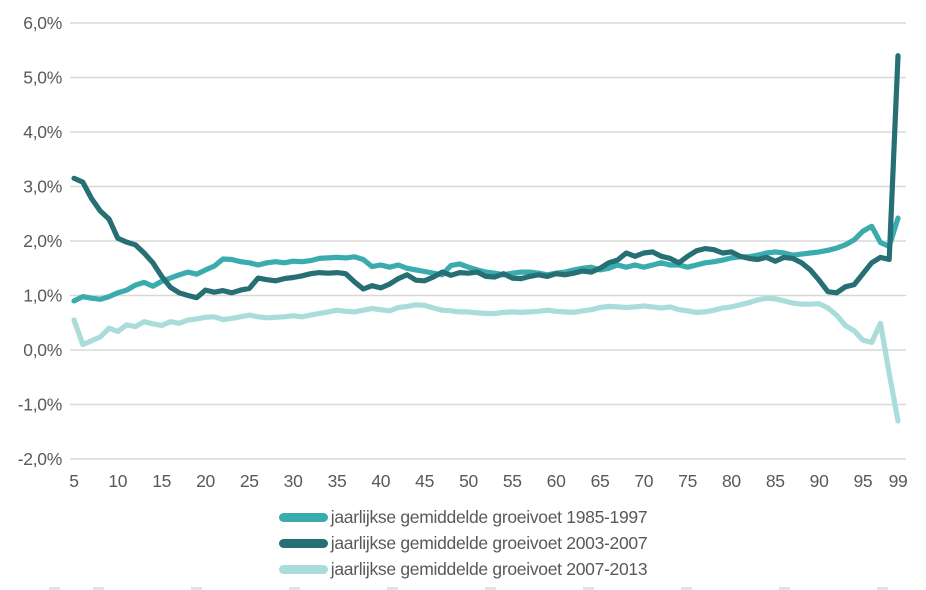 This screenshot has height=590, width=926. Describe the element at coordinates (600, 481) in the screenshot. I see `x-axis-tick-label: 65` at that location.